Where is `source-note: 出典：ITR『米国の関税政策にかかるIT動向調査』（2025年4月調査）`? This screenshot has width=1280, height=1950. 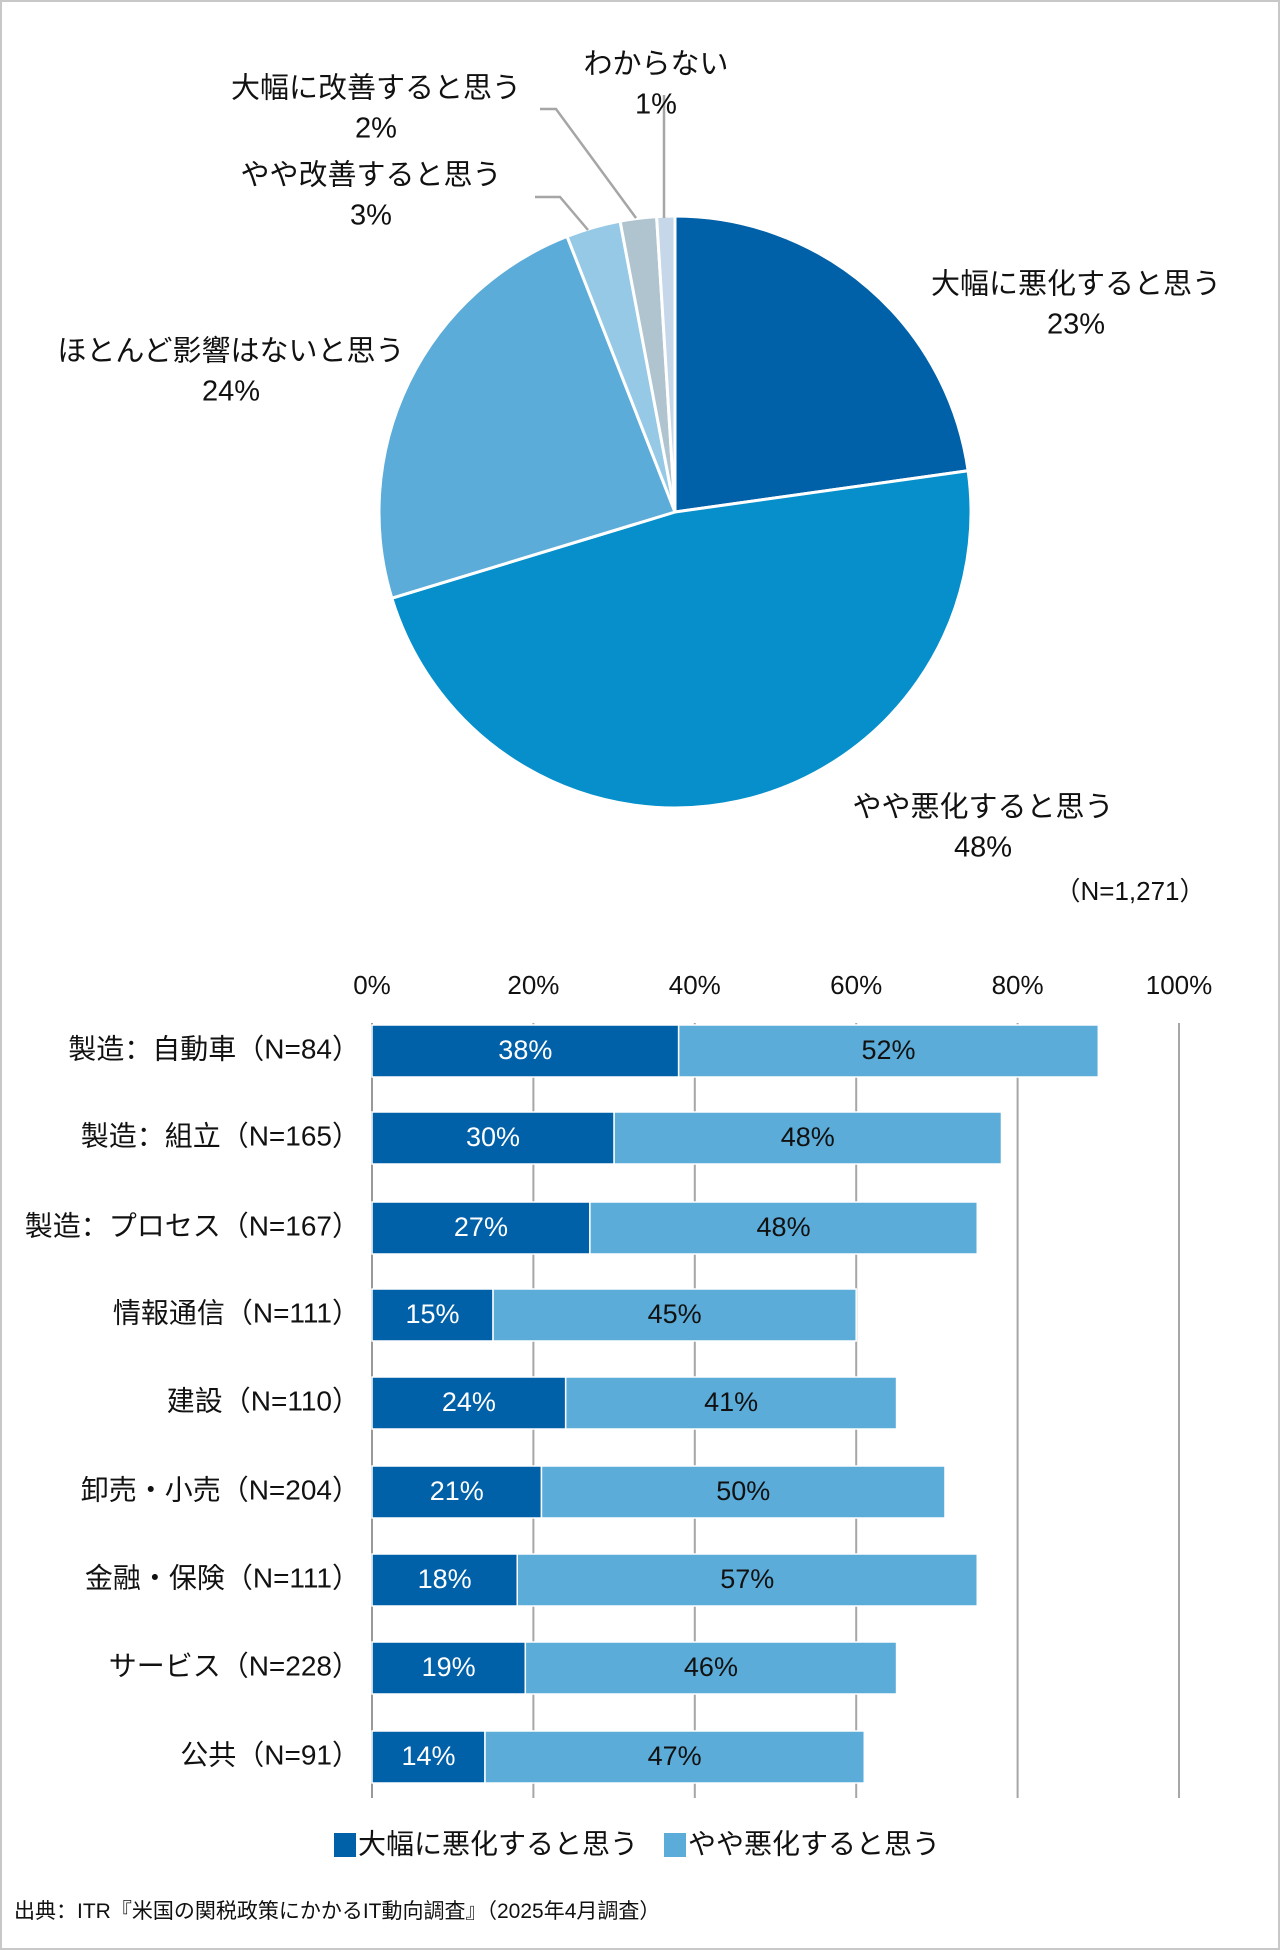
source-note: 出典：ITR『米国の関税政策にかかるIT動向調査』（2025年4月調査） is located at coordinates (337, 1911).